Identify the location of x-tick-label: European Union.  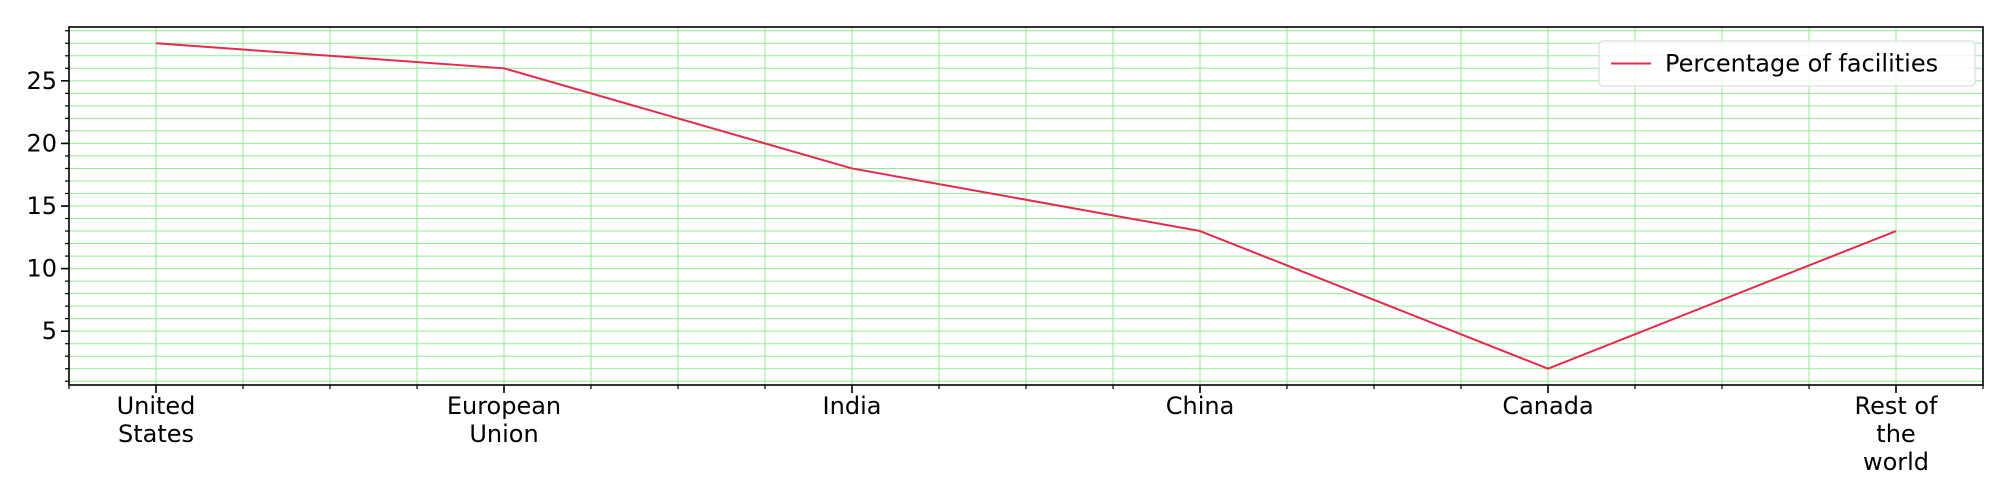
(504, 420).